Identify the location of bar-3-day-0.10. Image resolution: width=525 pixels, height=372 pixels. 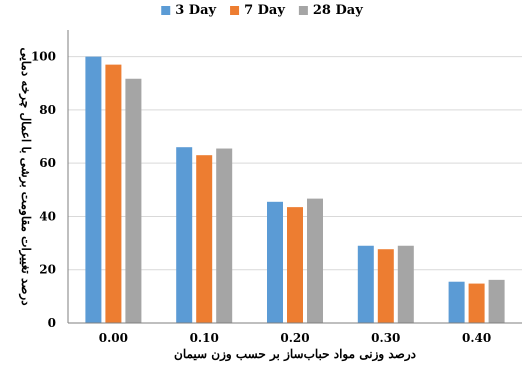
(184, 235).